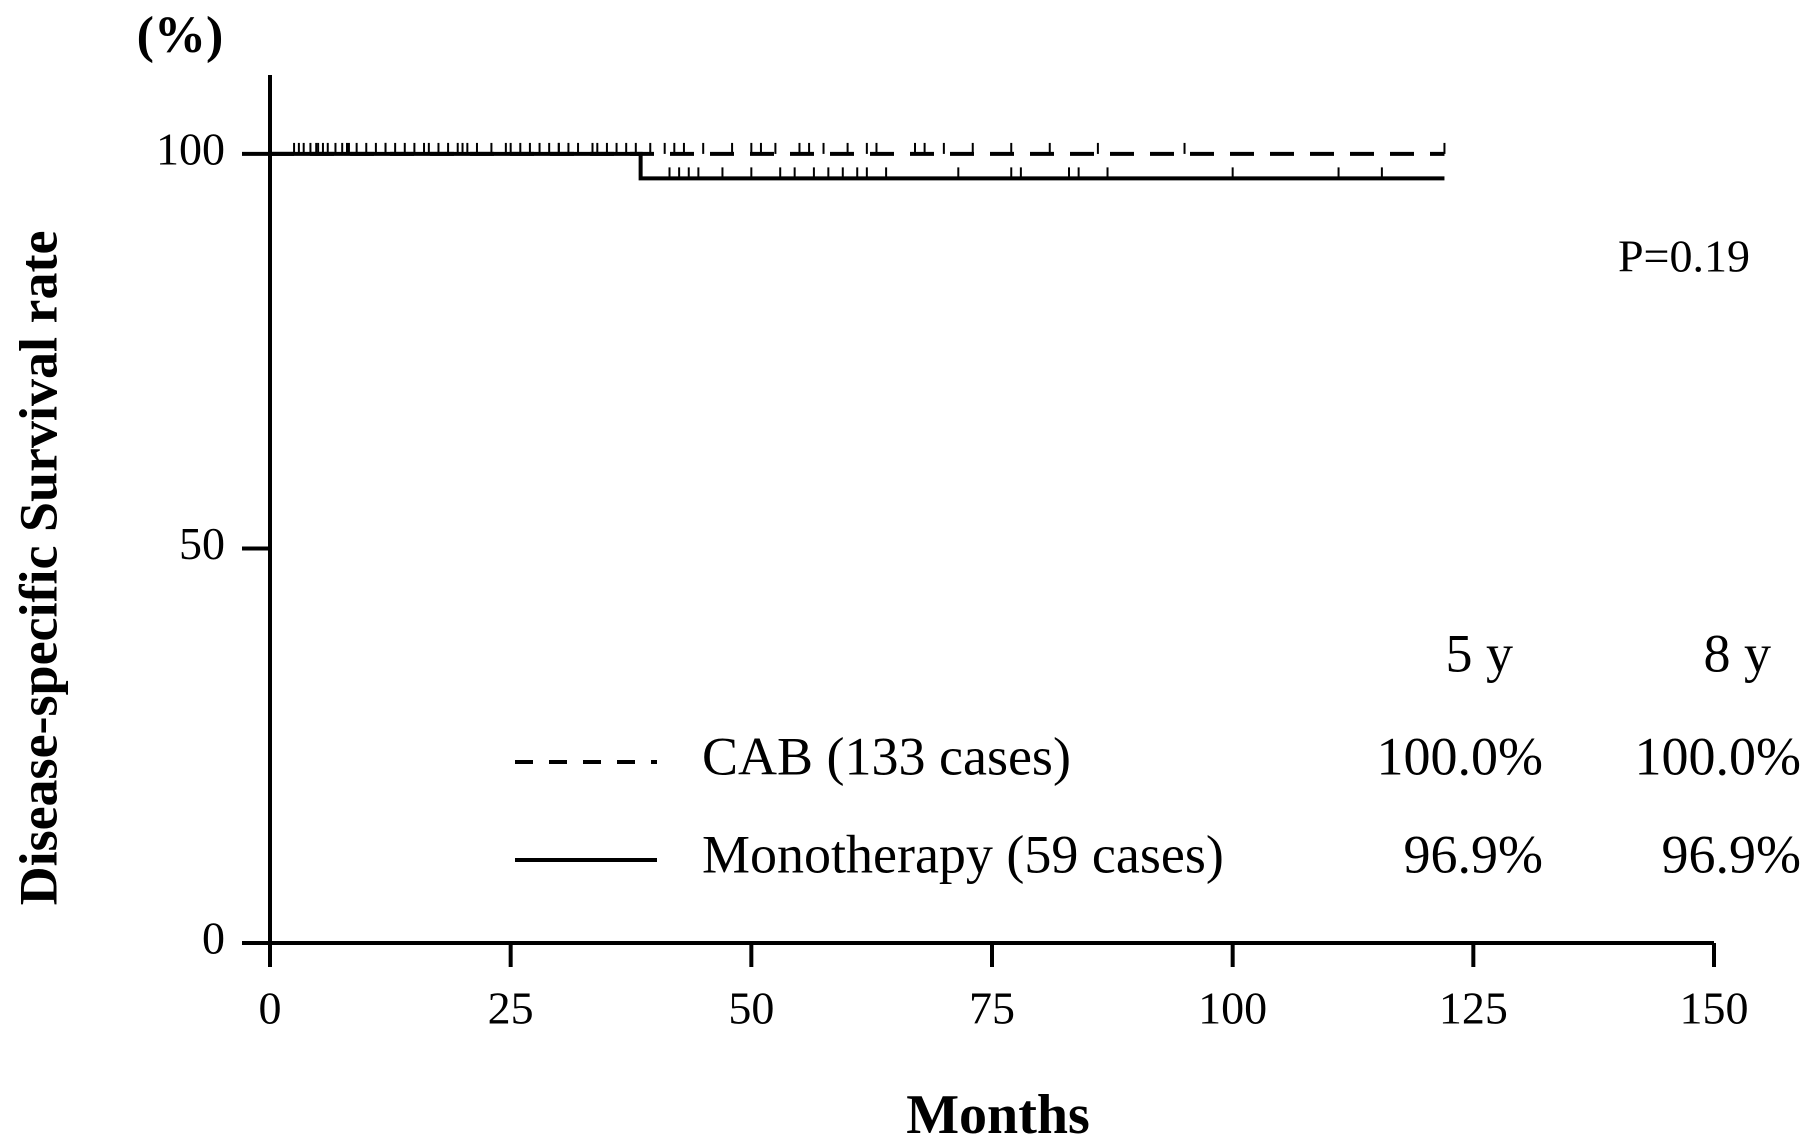 The height and width of the screenshot is (1147, 1814). What do you see at coordinates (38, 568) in the screenshot?
I see `y-axis-label: Disease-specific Survival rate` at bounding box center [38, 568].